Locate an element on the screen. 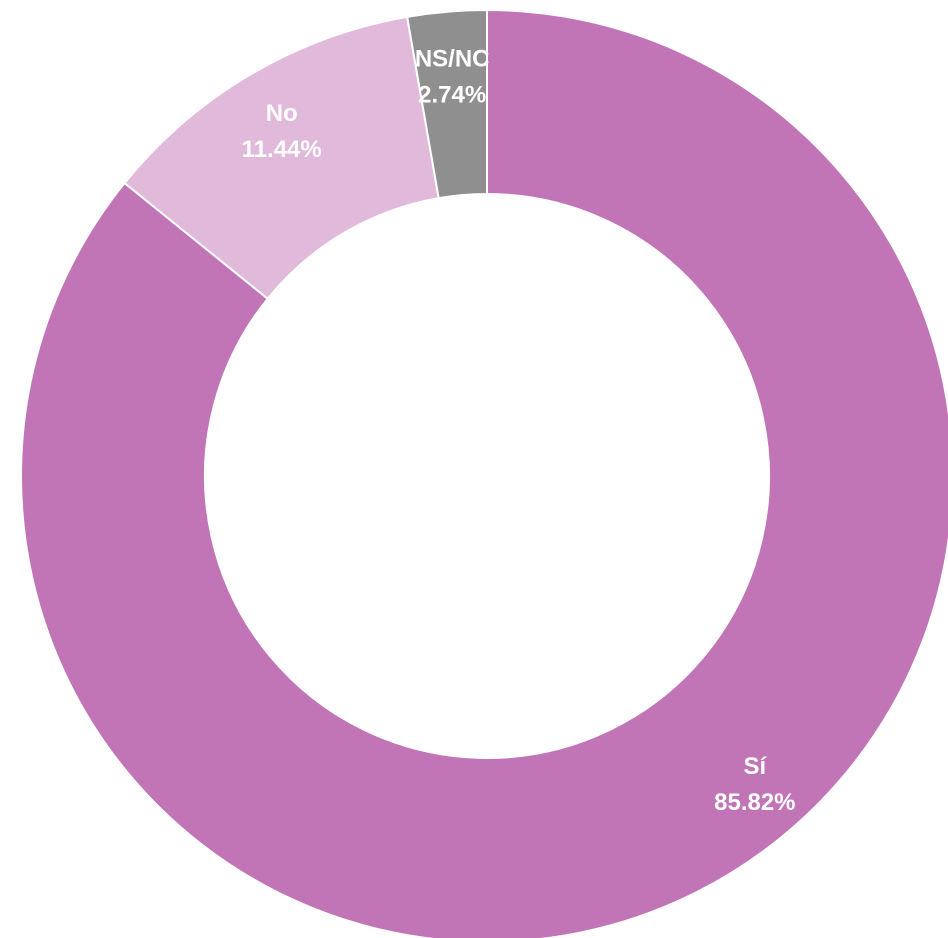  slice-value-ns-nc: 2.74% is located at coordinates (452, 94).